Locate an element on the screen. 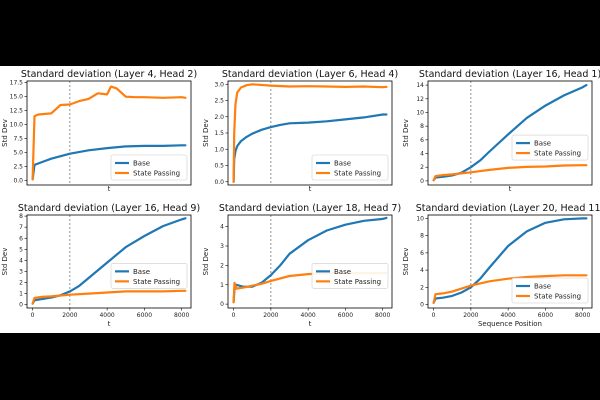 Image resolution: width=600 pixels, height=400 pixels. chart-title: Standard deviation (Layer 18, Head 7) is located at coordinates (310, 208).